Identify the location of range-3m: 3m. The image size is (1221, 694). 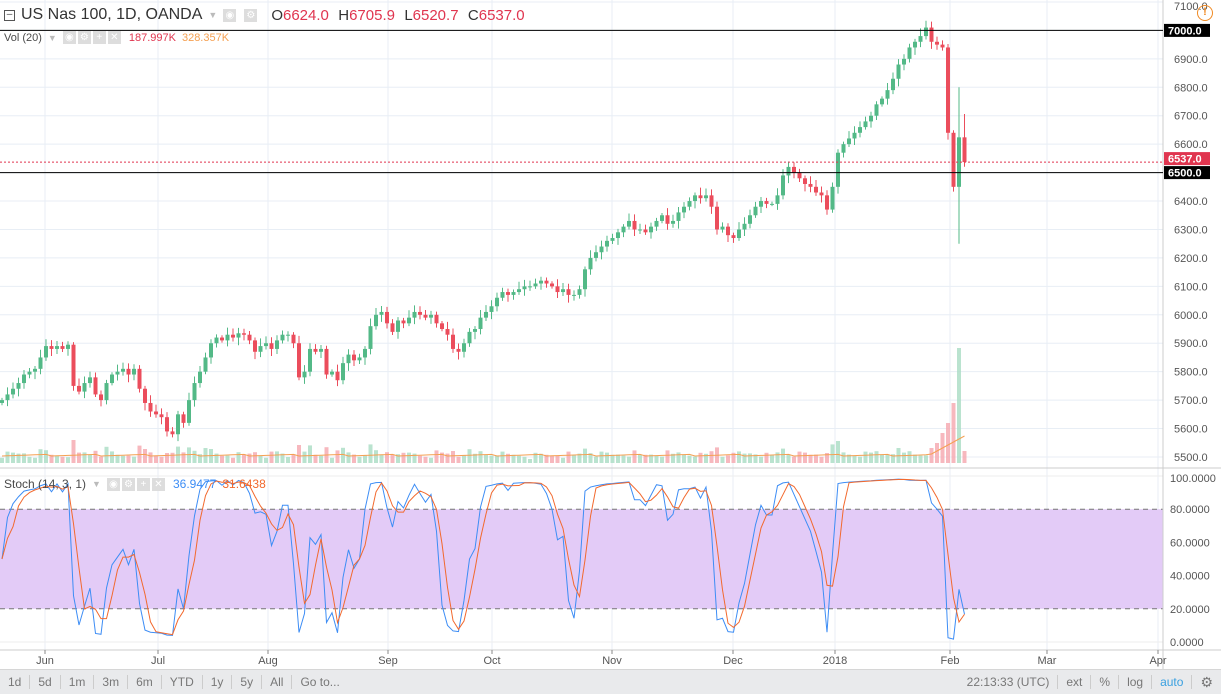
(111, 682).